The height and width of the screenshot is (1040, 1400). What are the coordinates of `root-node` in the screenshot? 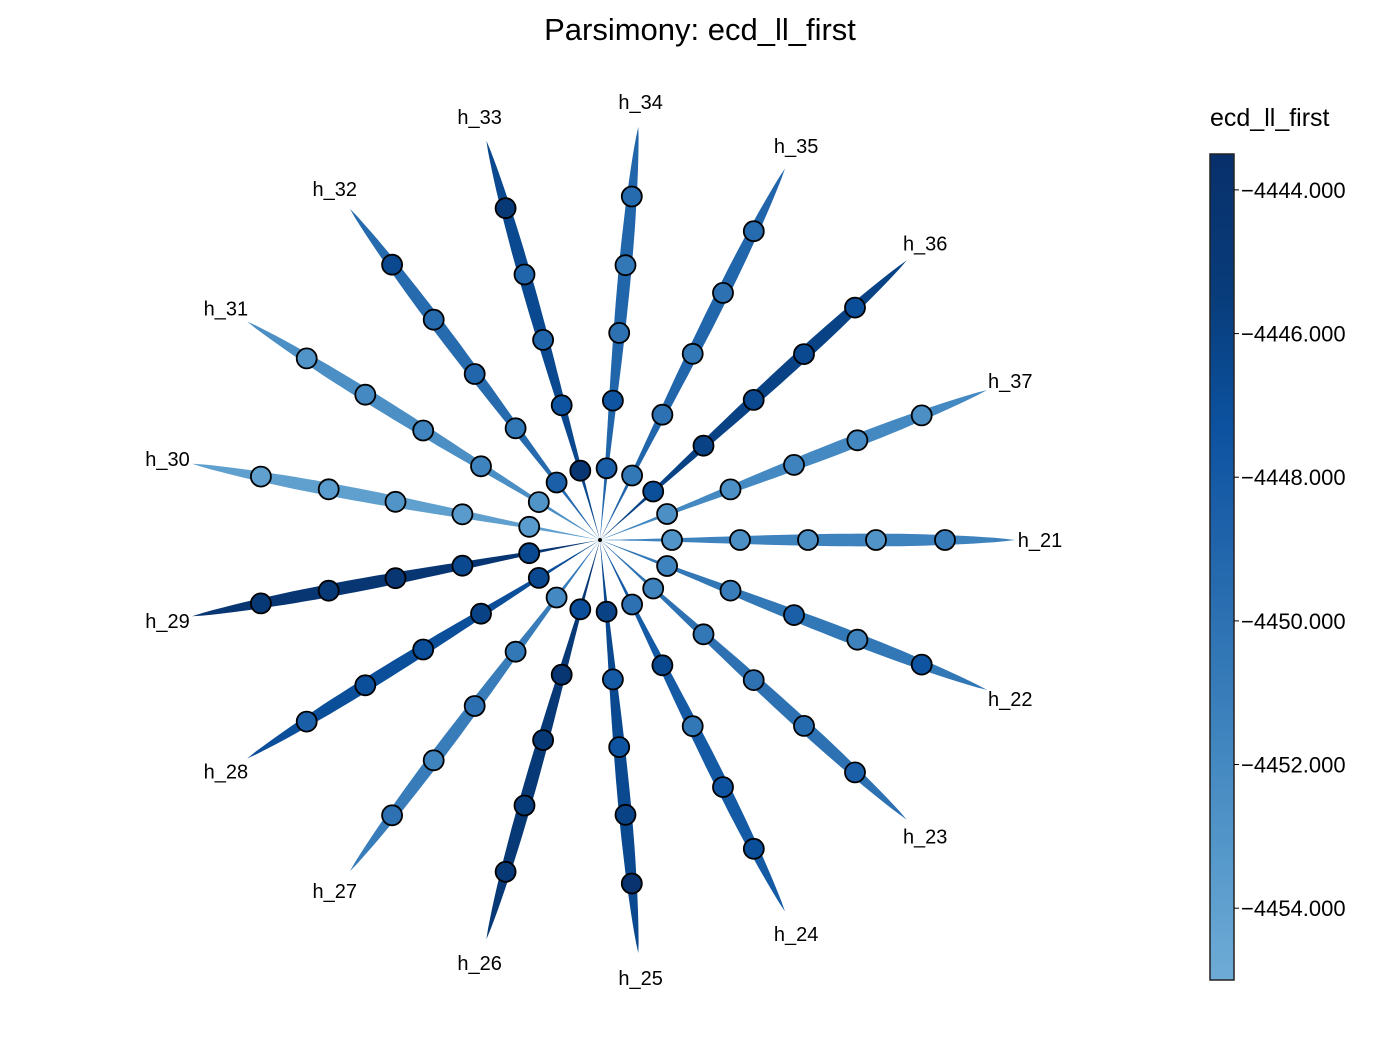 It's located at (600, 540).